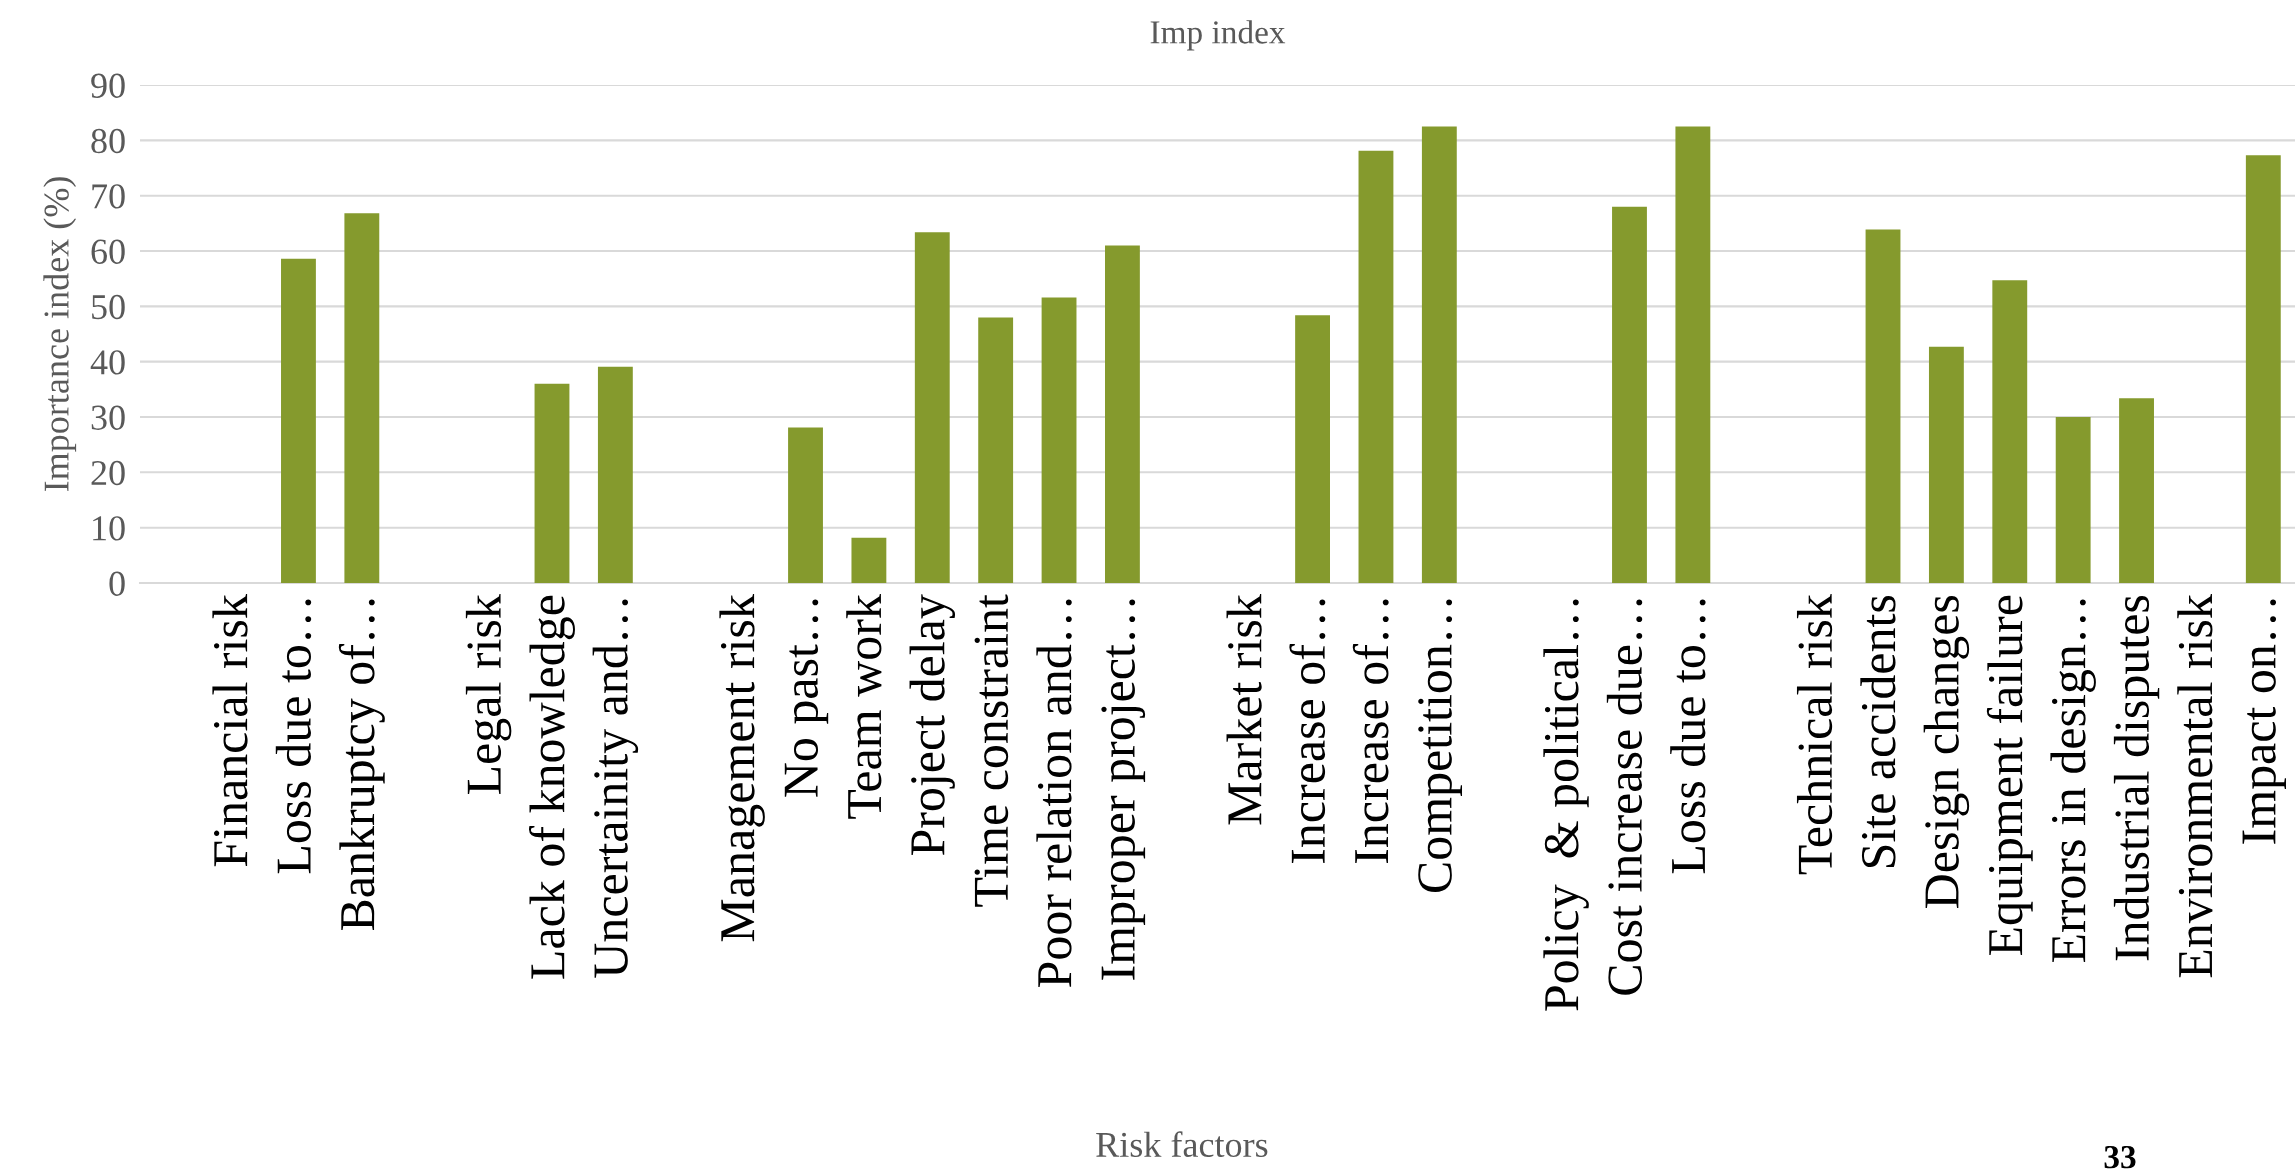 The image size is (2295, 1171). What do you see at coordinates (1182, 1144) in the screenshot?
I see `x-axis-title: Risk factors` at bounding box center [1182, 1144].